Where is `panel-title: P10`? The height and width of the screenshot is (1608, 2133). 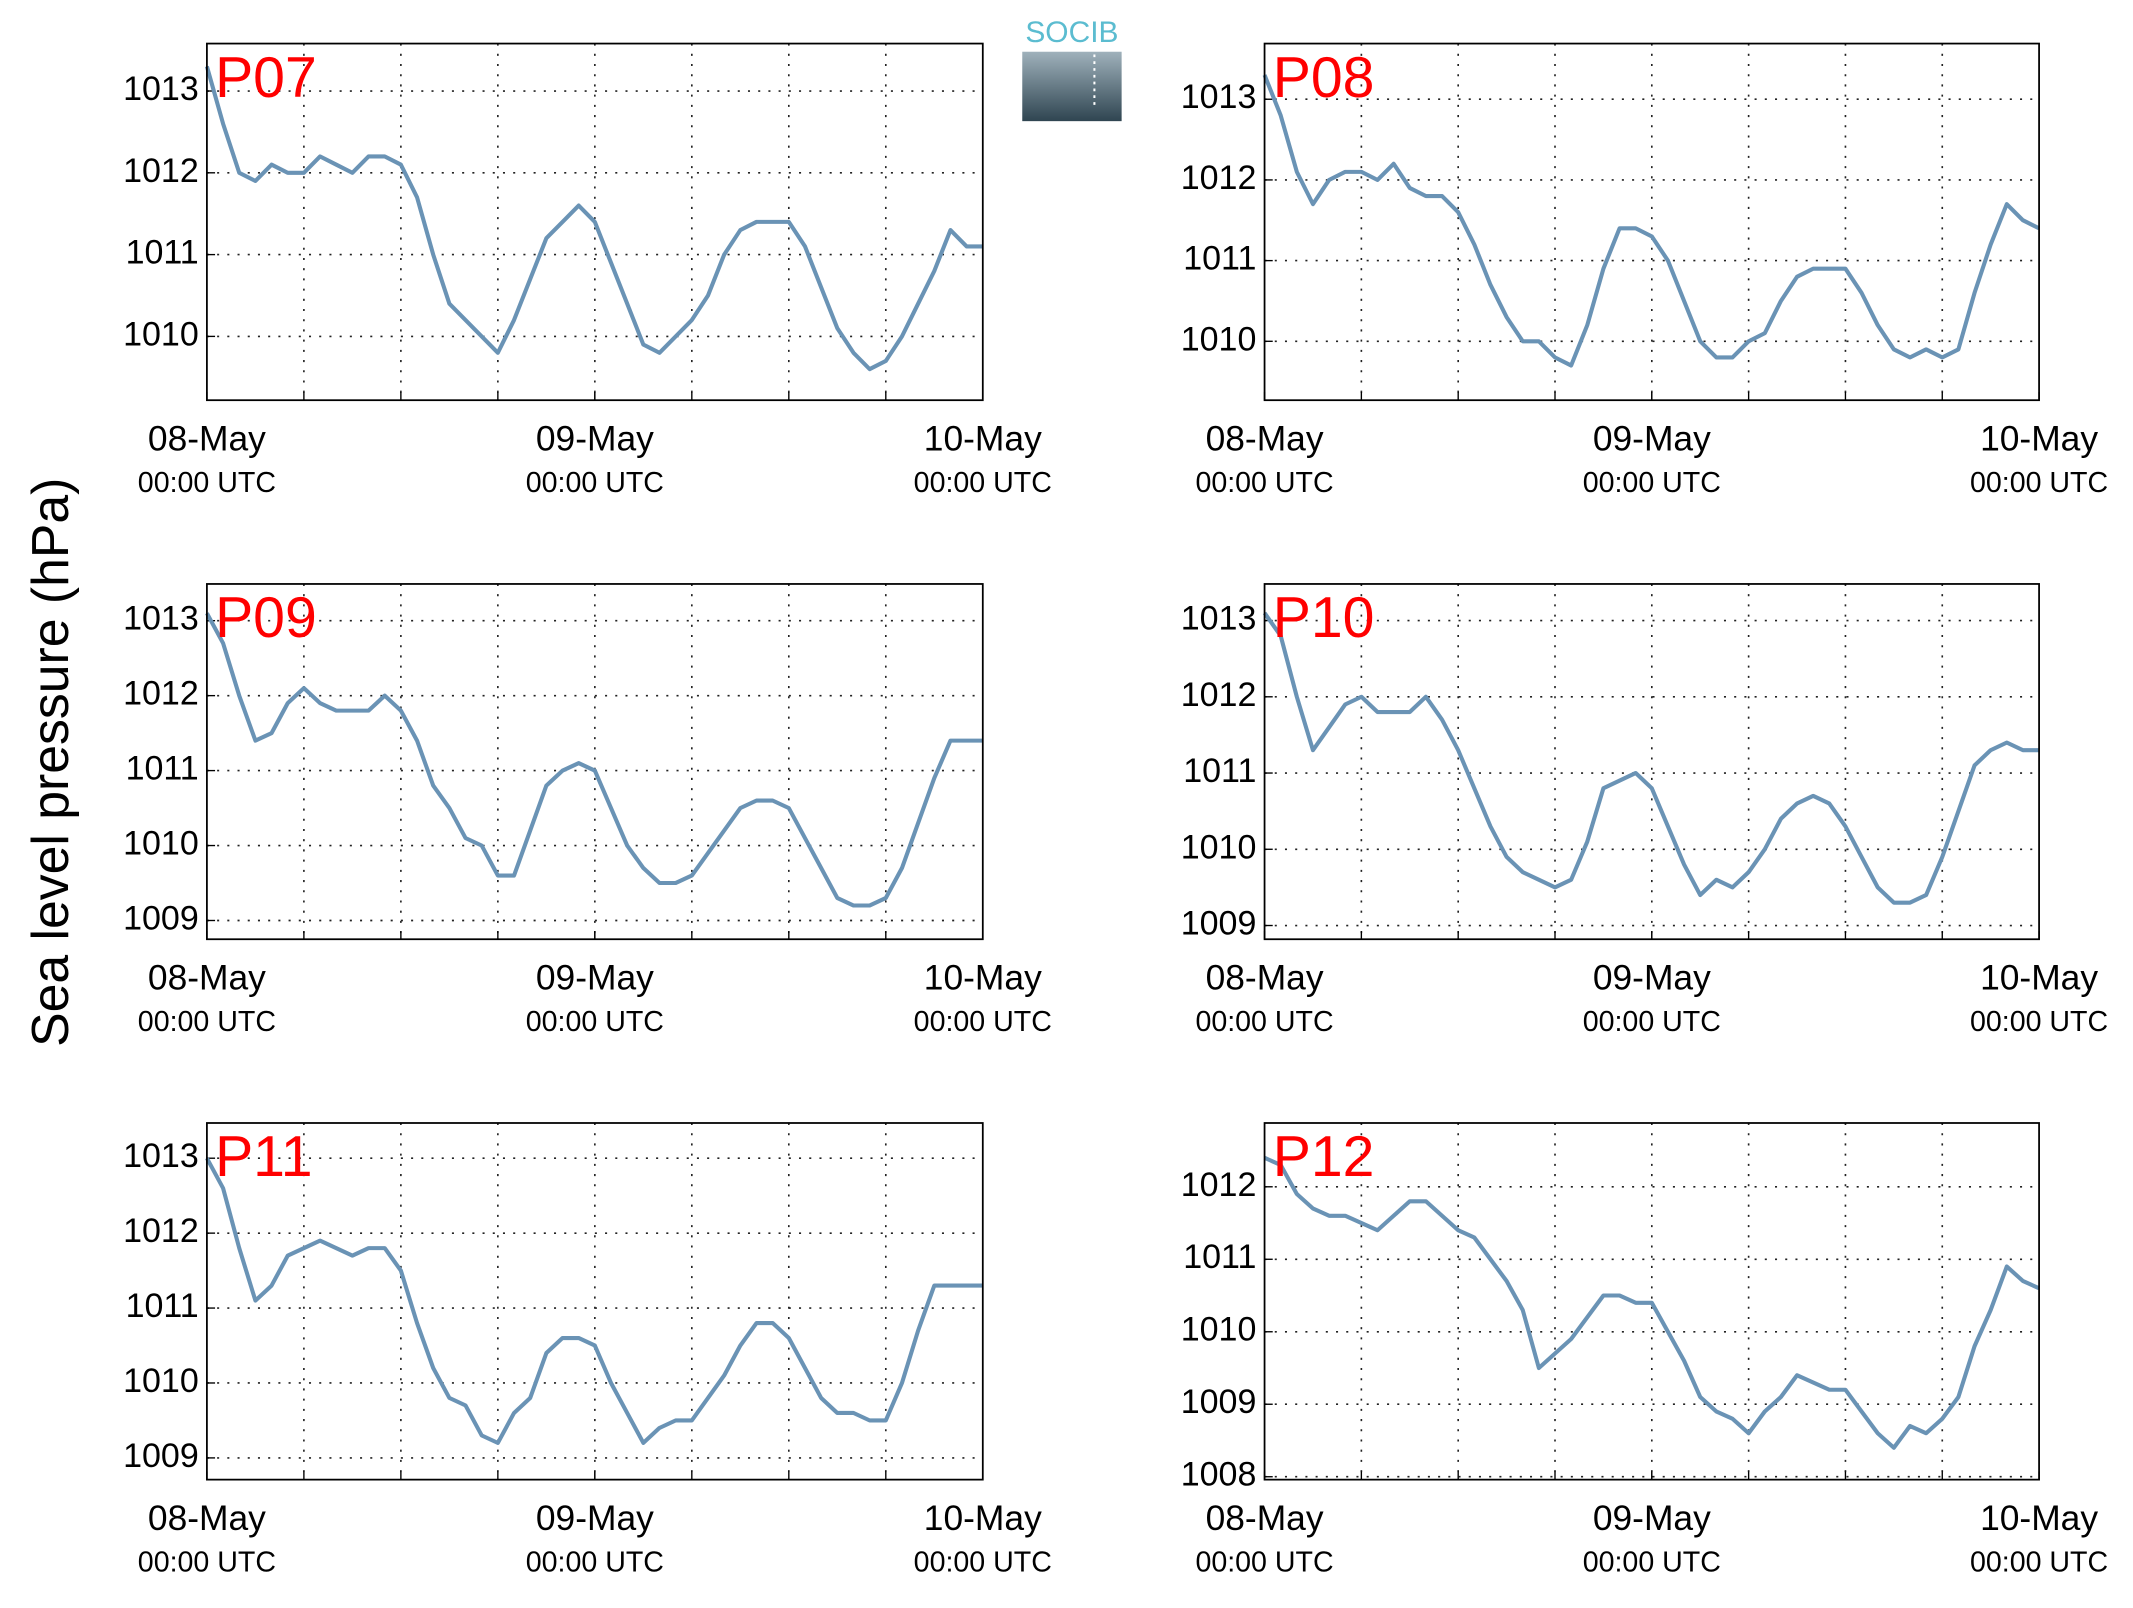
panel-title: P10 is located at coordinates (1324, 618).